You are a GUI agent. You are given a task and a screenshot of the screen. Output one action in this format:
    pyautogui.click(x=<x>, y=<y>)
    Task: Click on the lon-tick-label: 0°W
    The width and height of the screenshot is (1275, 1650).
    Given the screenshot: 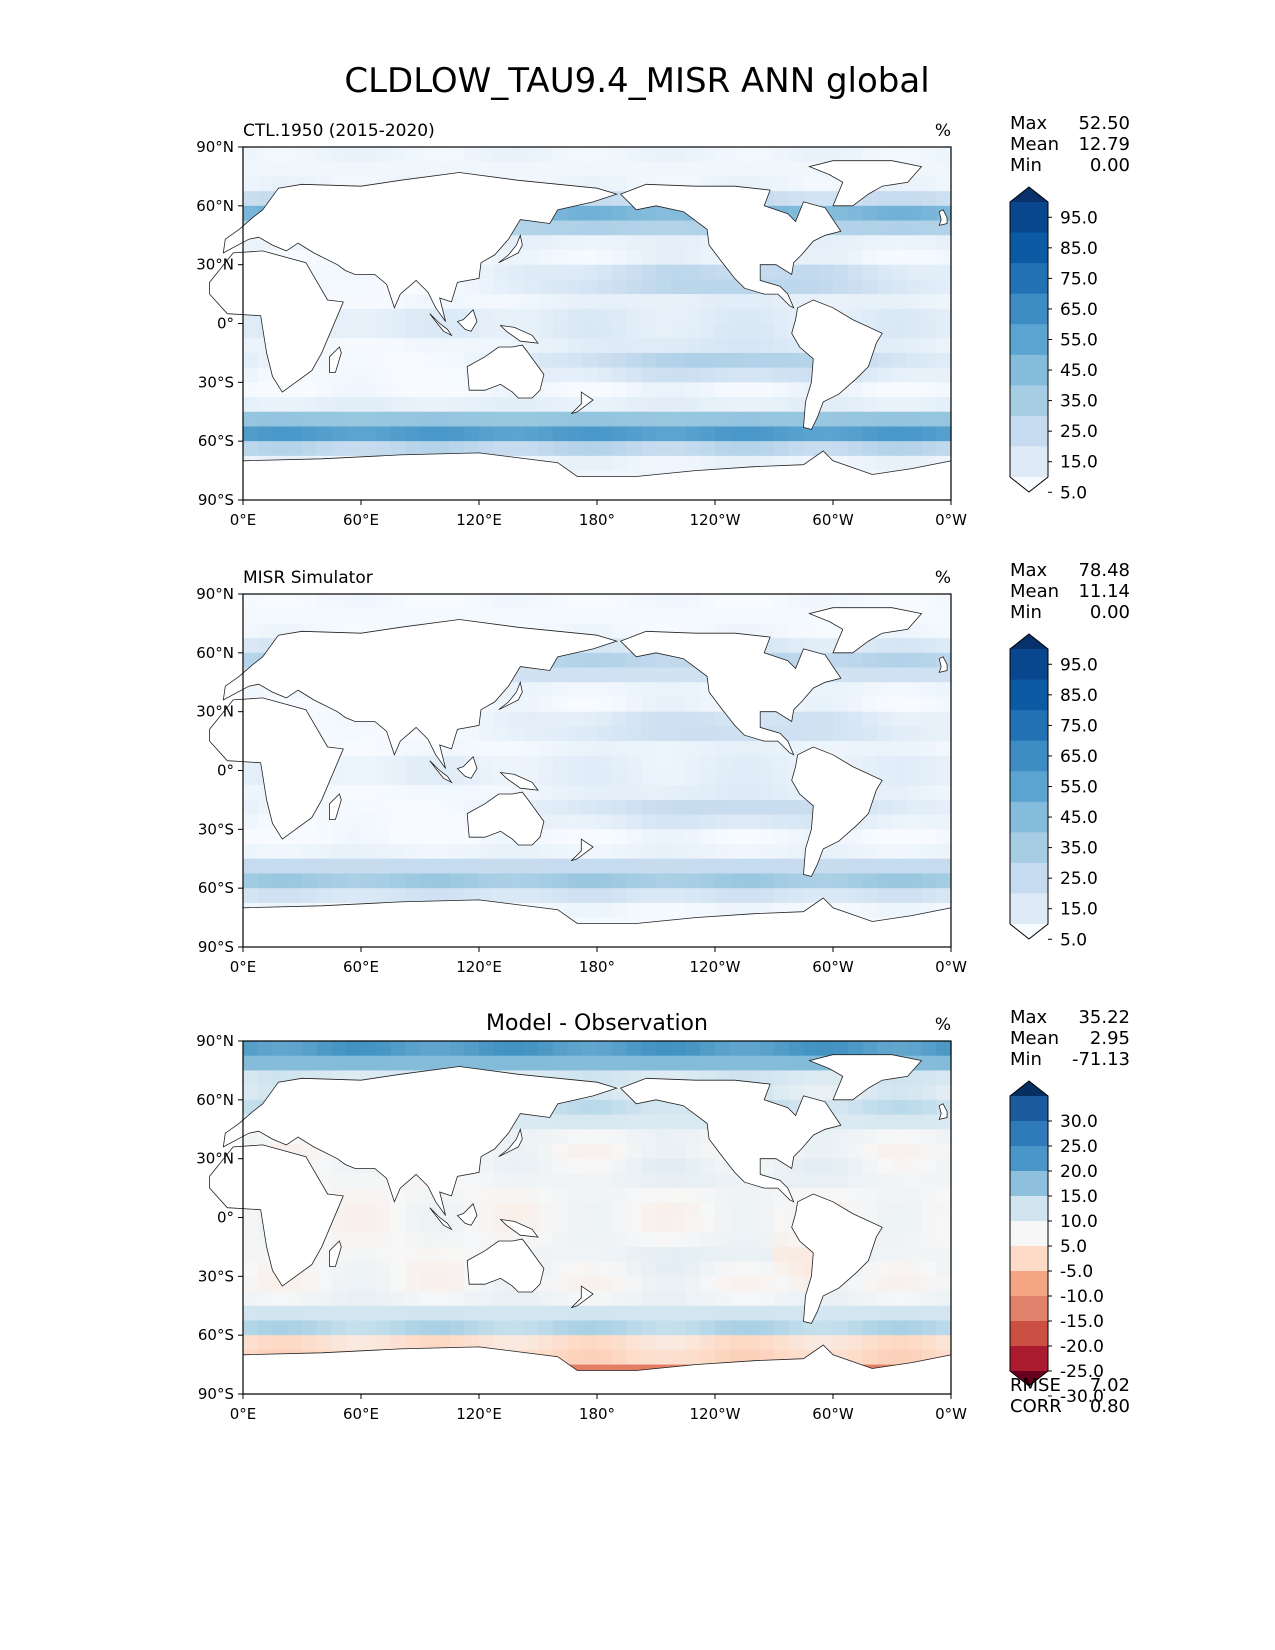 What is the action you would take?
    pyautogui.click(x=951, y=967)
    